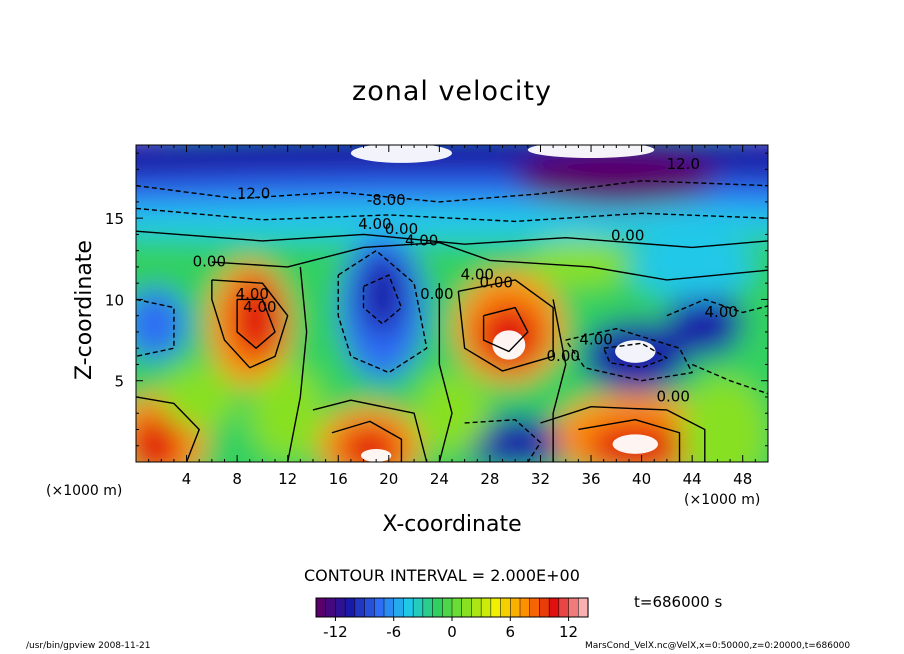 This screenshot has width=904, height=654. Describe the element at coordinates (338, 479) in the screenshot. I see `x-tick-label: 16` at that location.